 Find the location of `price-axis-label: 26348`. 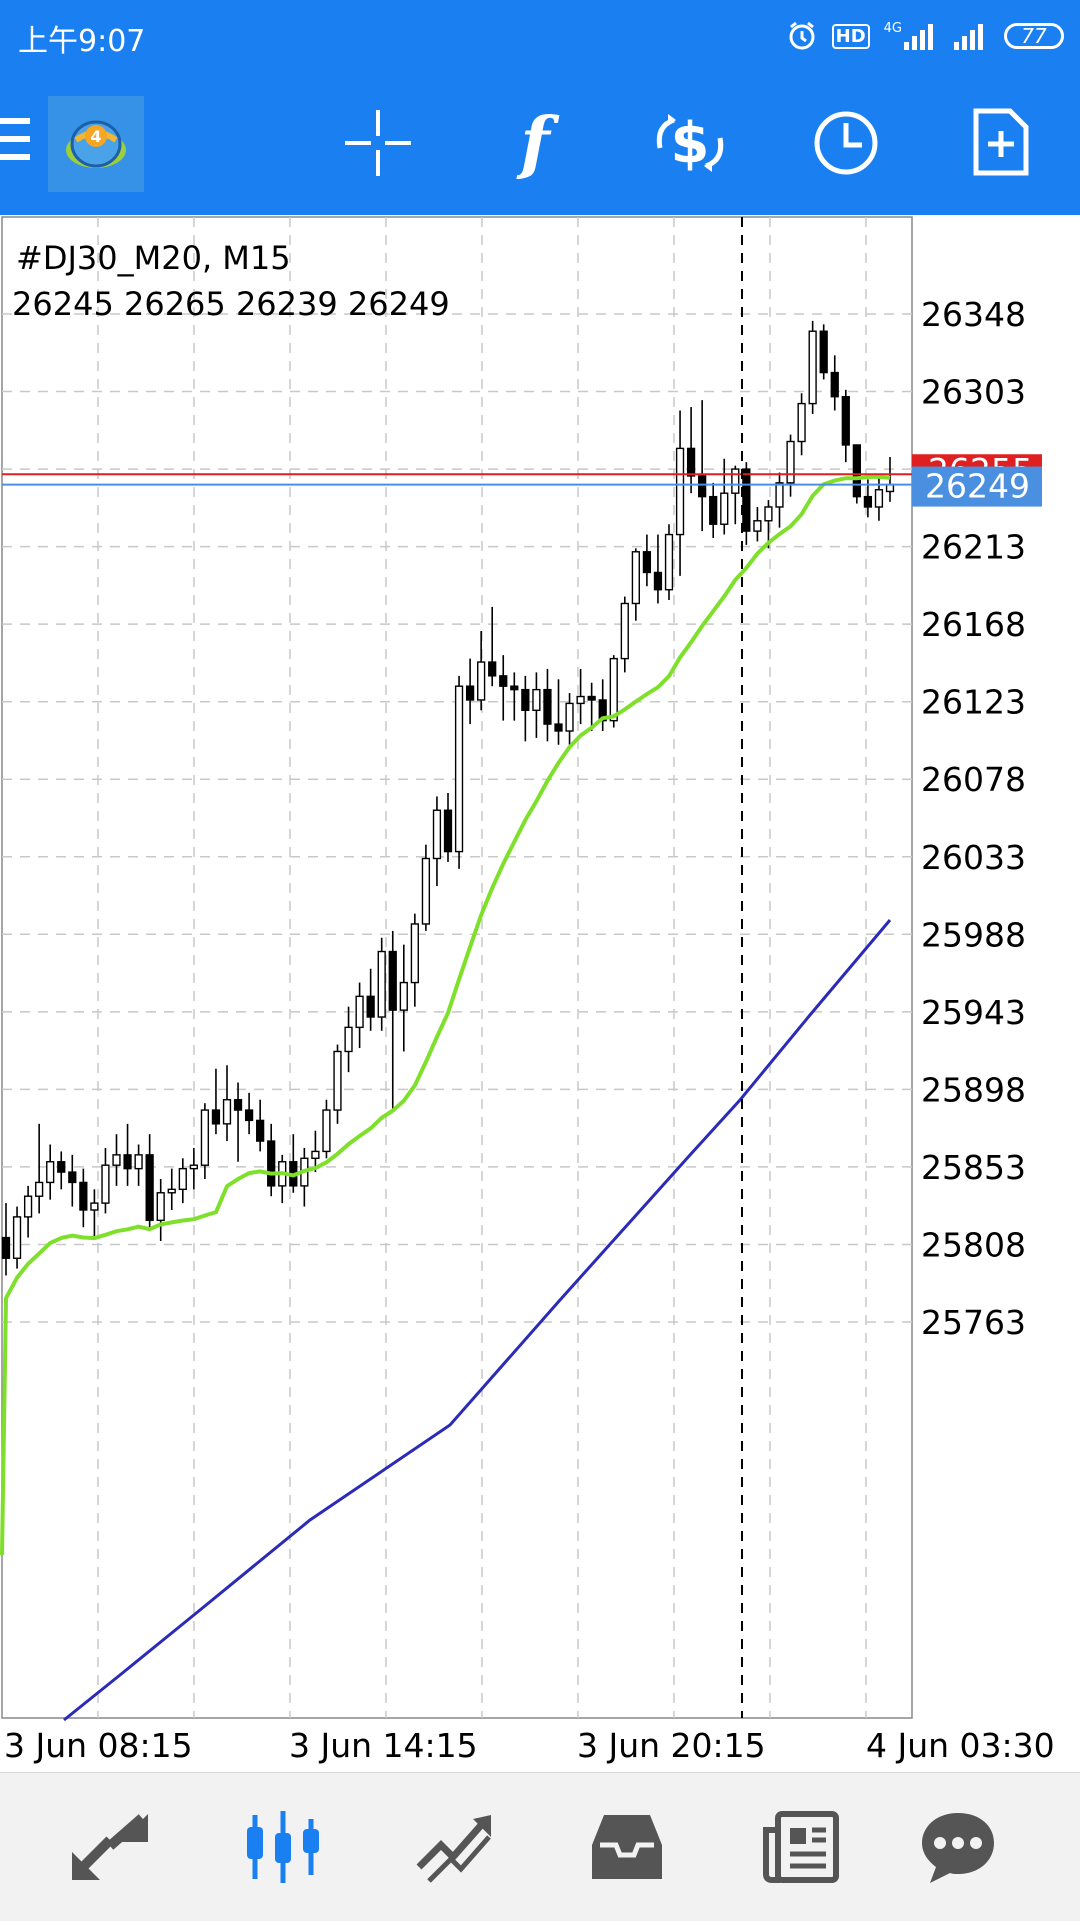

price-axis-label: 26348 is located at coordinates (973, 314).